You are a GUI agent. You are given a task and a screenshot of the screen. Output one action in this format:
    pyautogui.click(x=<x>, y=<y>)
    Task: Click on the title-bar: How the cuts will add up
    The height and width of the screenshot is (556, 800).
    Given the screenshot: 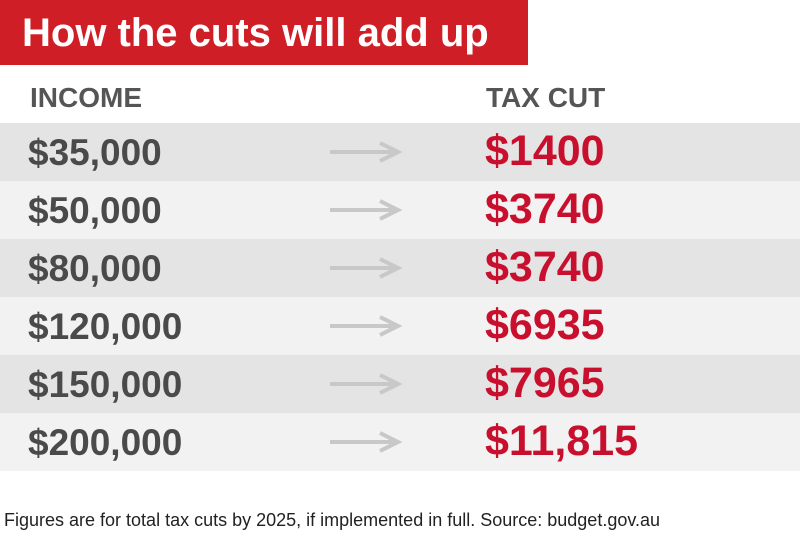 What is the action you would take?
    pyautogui.click(x=264, y=32)
    